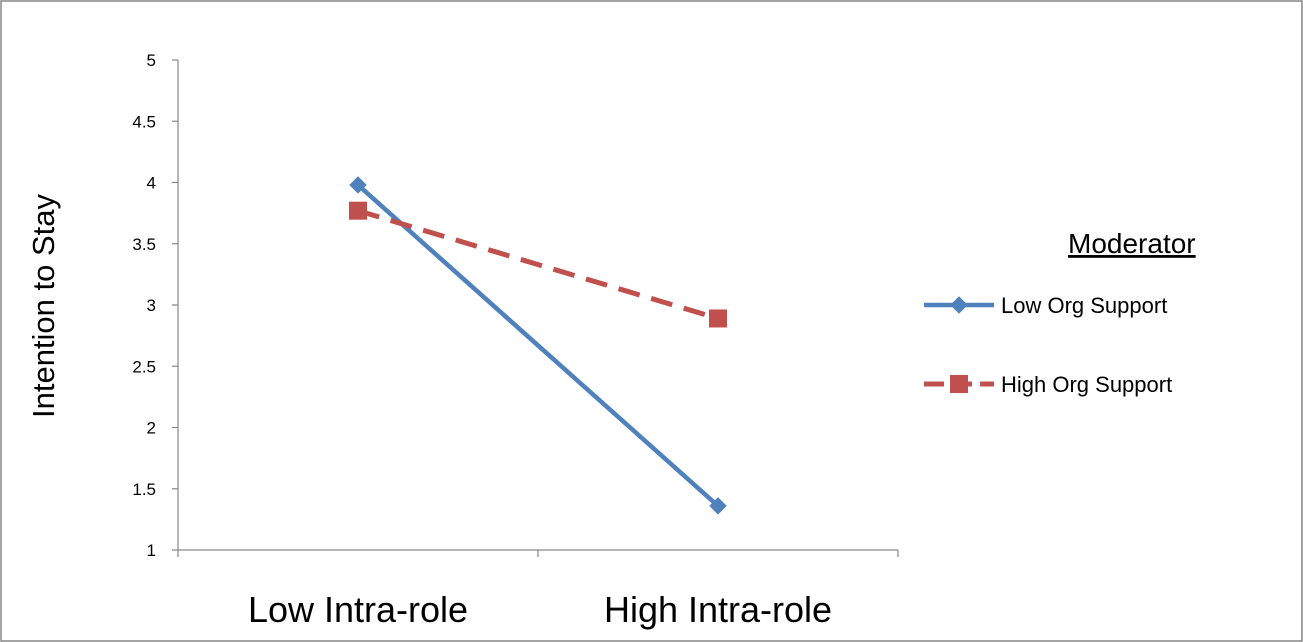 This screenshot has height=642, width=1303. Describe the element at coordinates (151, 305) in the screenshot. I see `y-tick-label: 3` at that location.